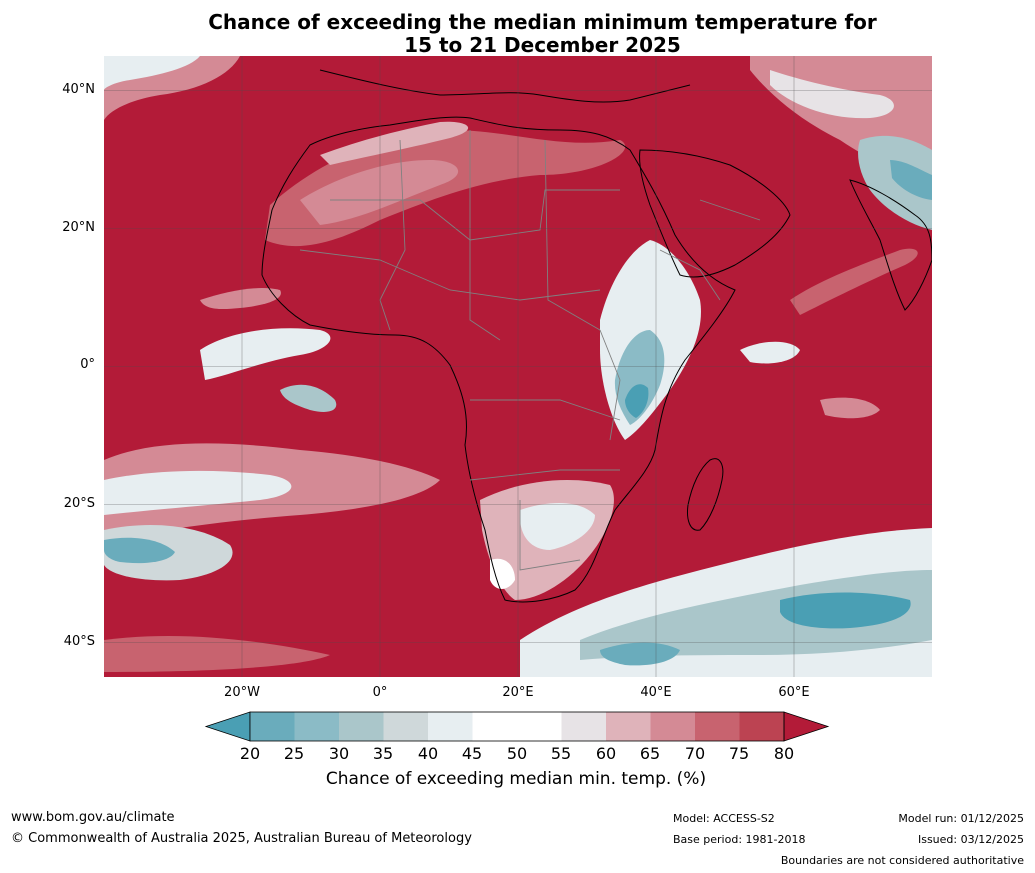  Describe the element at coordinates (79, 503) in the screenshot. I see `lat-label-20s: 20°S` at that location.